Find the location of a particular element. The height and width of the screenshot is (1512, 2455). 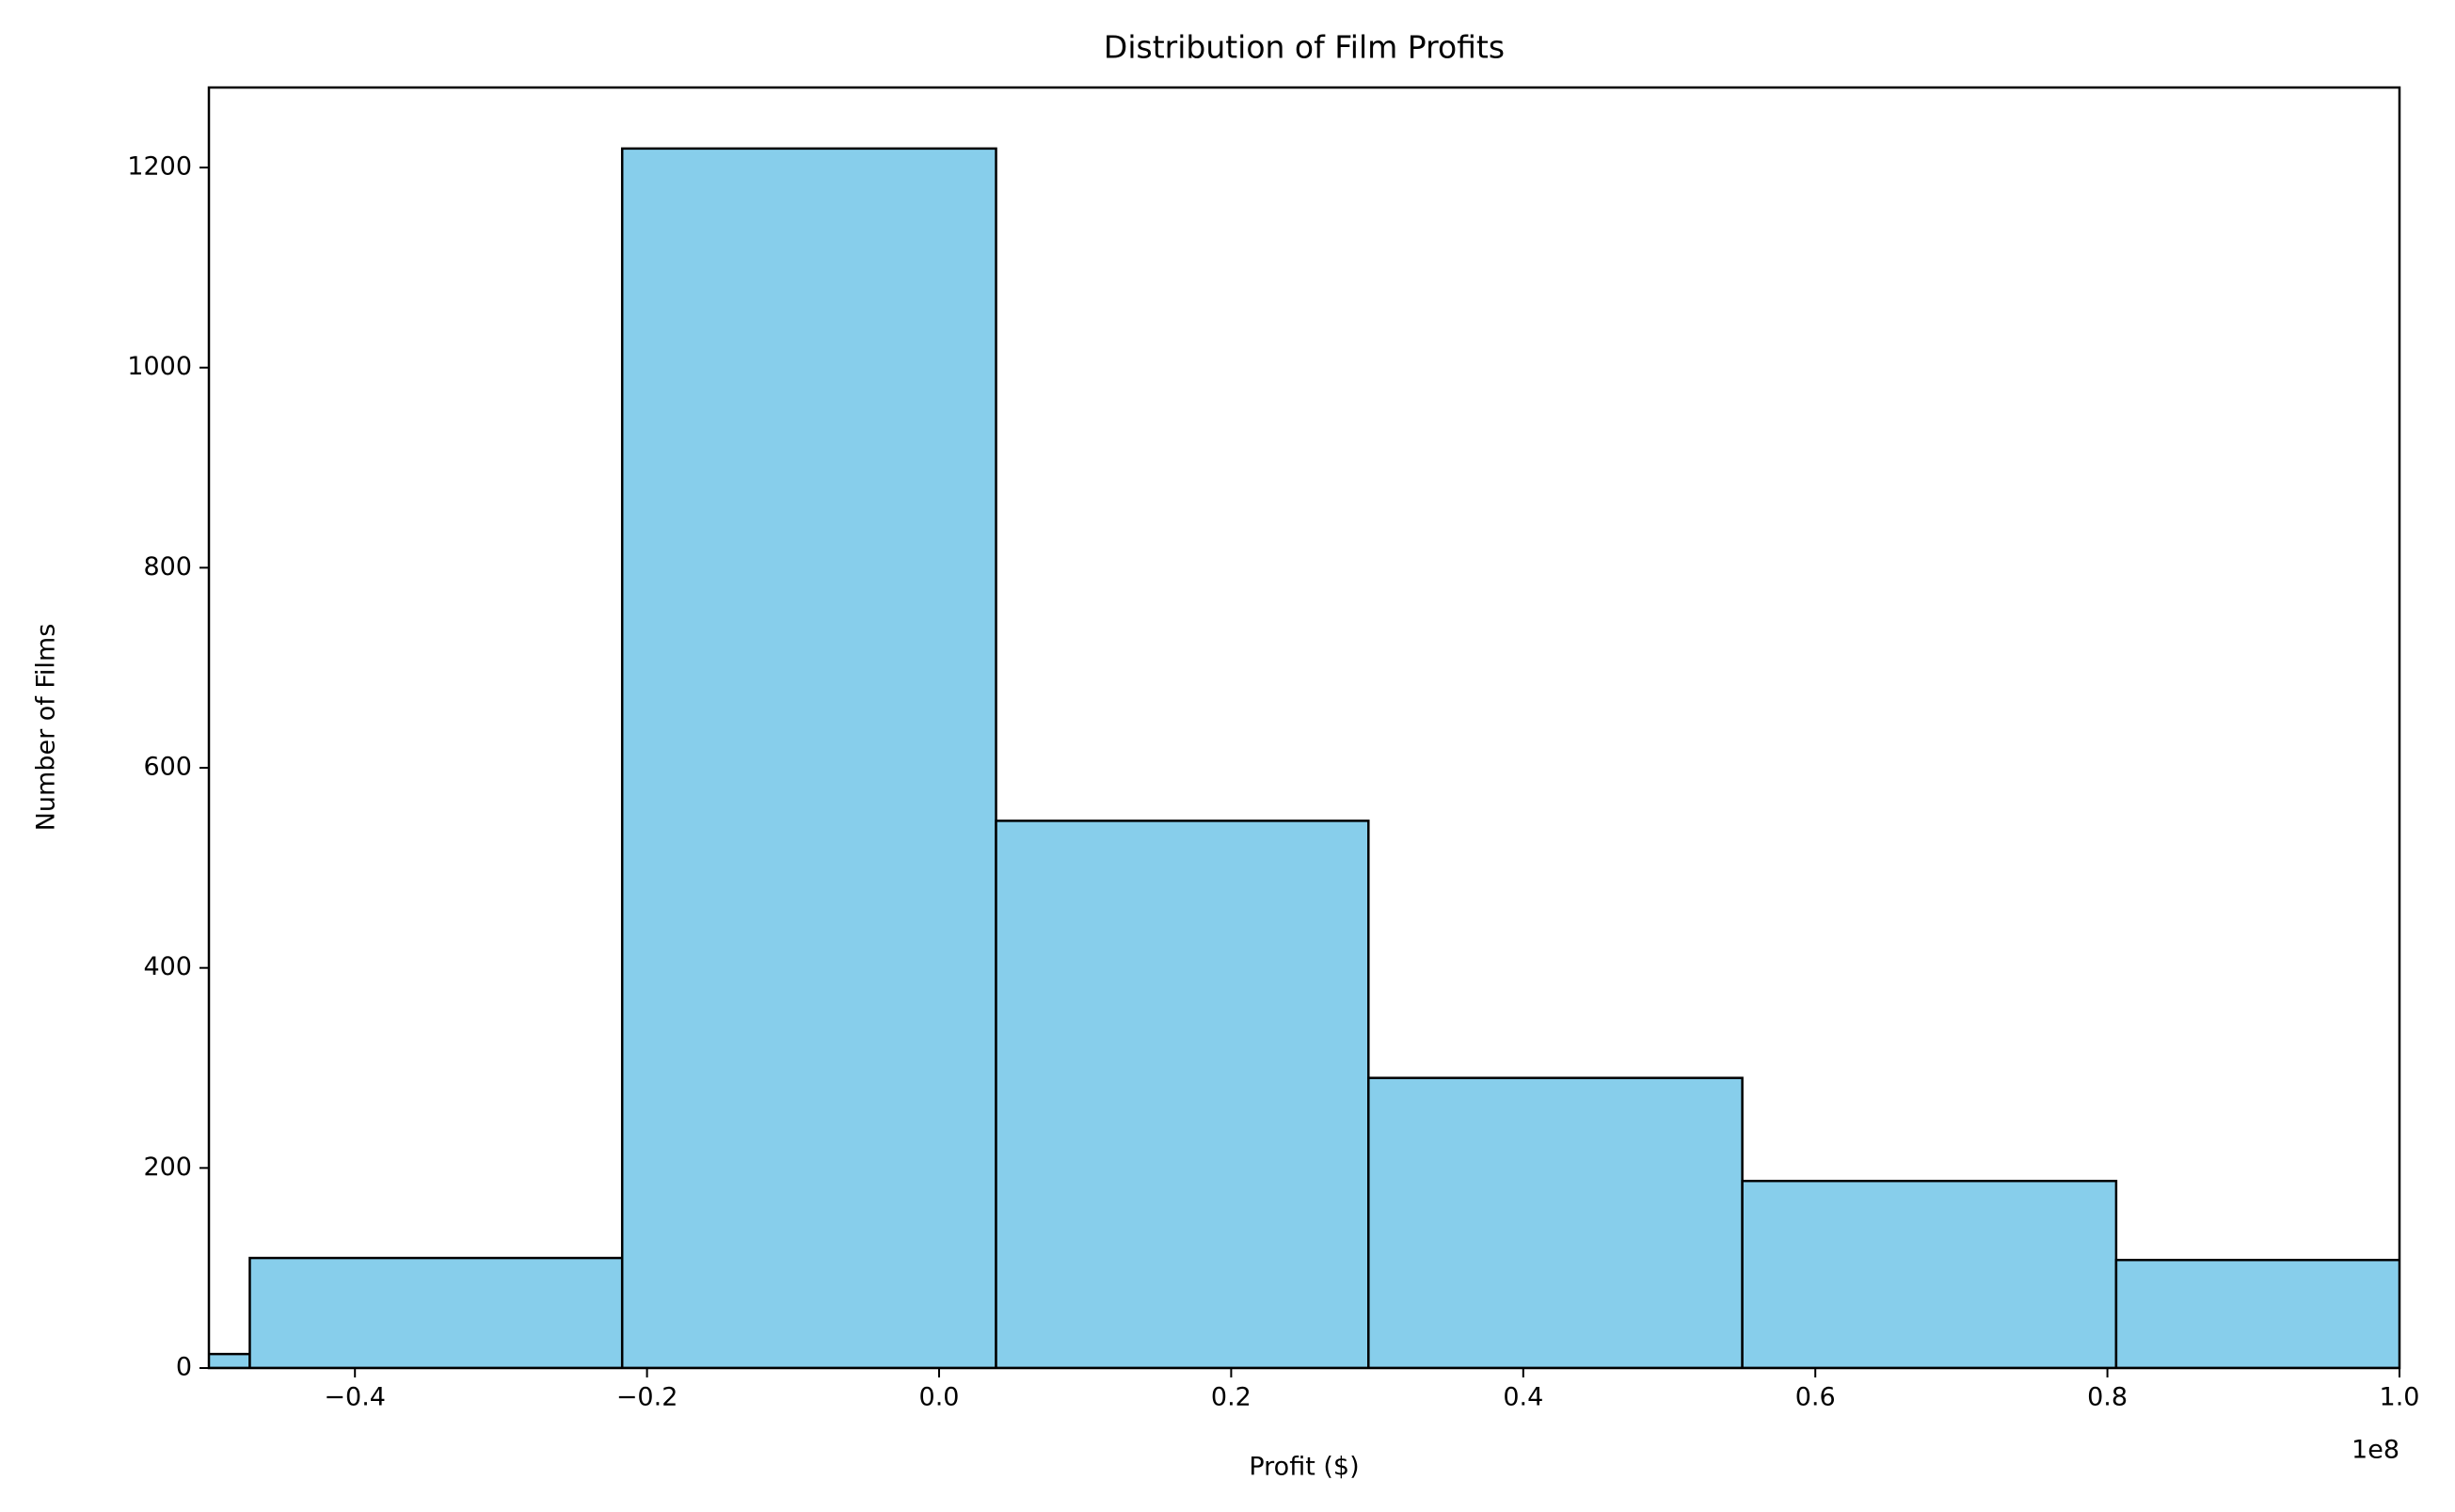

x-tick-label: −0.4 is located at coordinates (355, 1398).